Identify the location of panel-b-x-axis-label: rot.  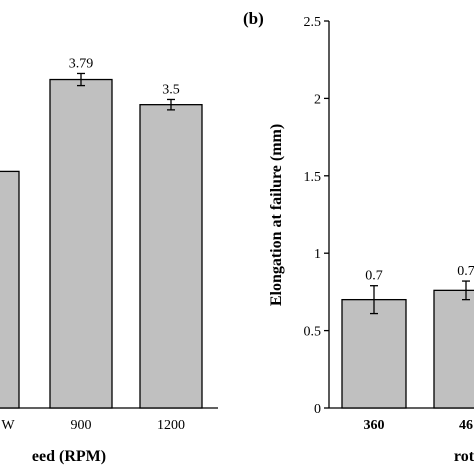
(464, 456).